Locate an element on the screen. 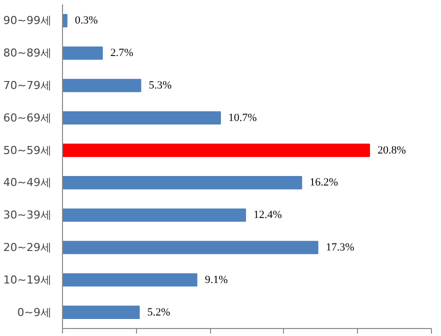  y-tick-label: 50~59세 is located at coordinates (27, 150).